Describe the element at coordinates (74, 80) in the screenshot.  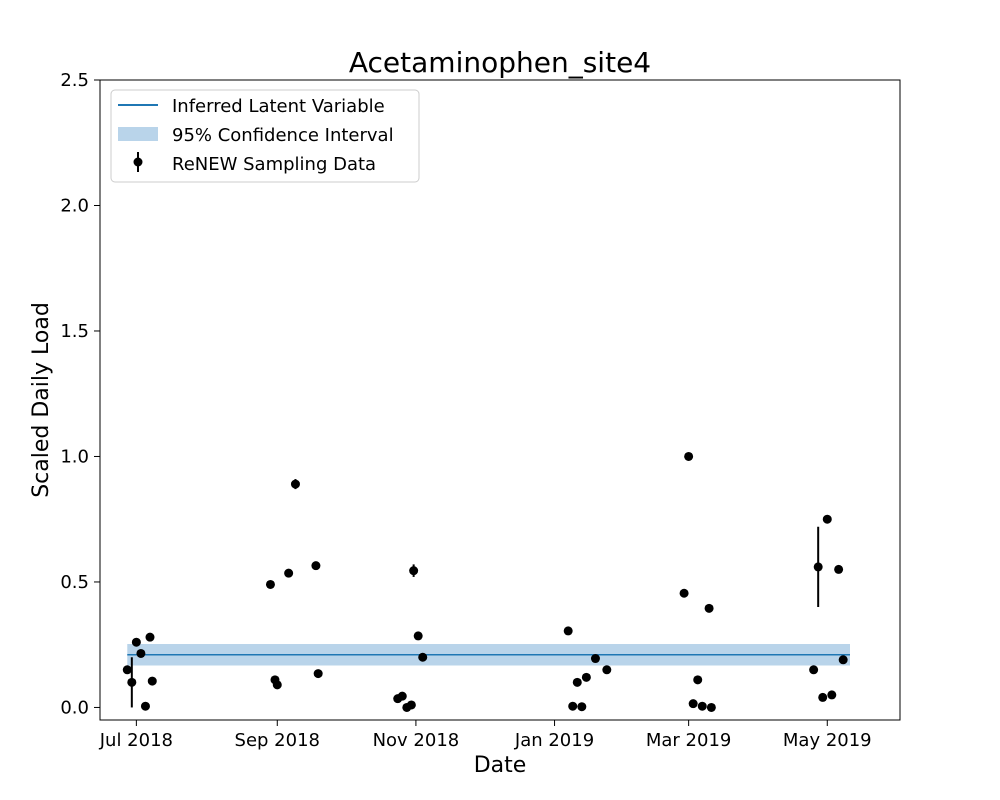
I see `y-tick-label: 2.5` at that location.